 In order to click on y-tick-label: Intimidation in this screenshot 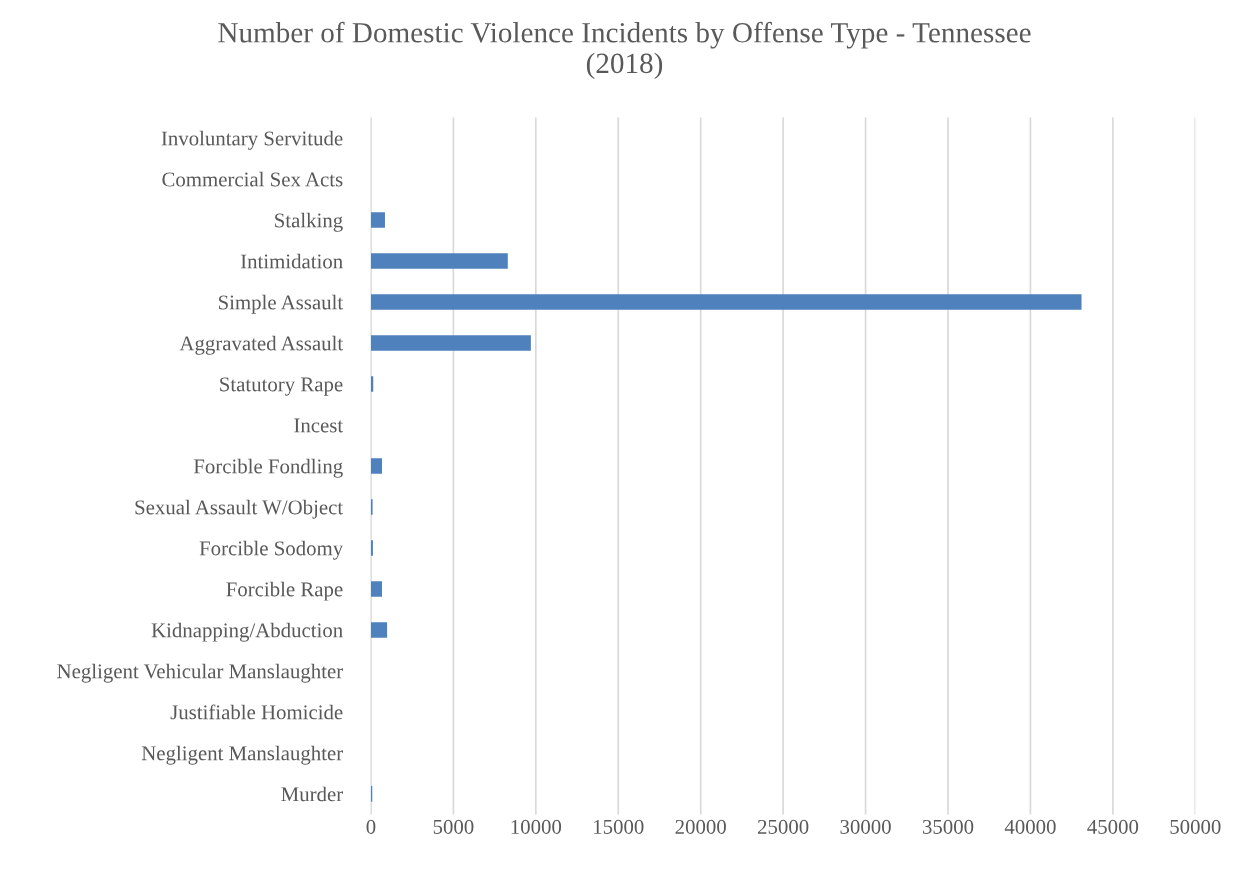, I will do `click(291, 261)`.